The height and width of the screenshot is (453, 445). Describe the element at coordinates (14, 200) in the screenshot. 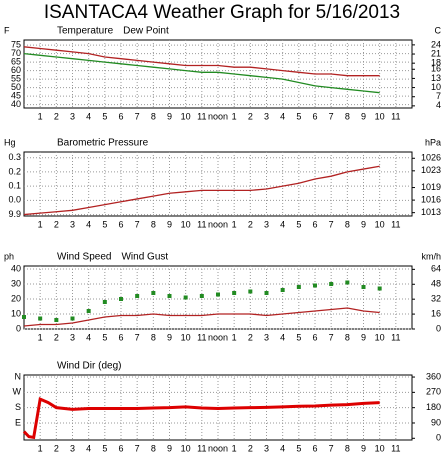

I see `y-tick-label: 0.0` at that location.